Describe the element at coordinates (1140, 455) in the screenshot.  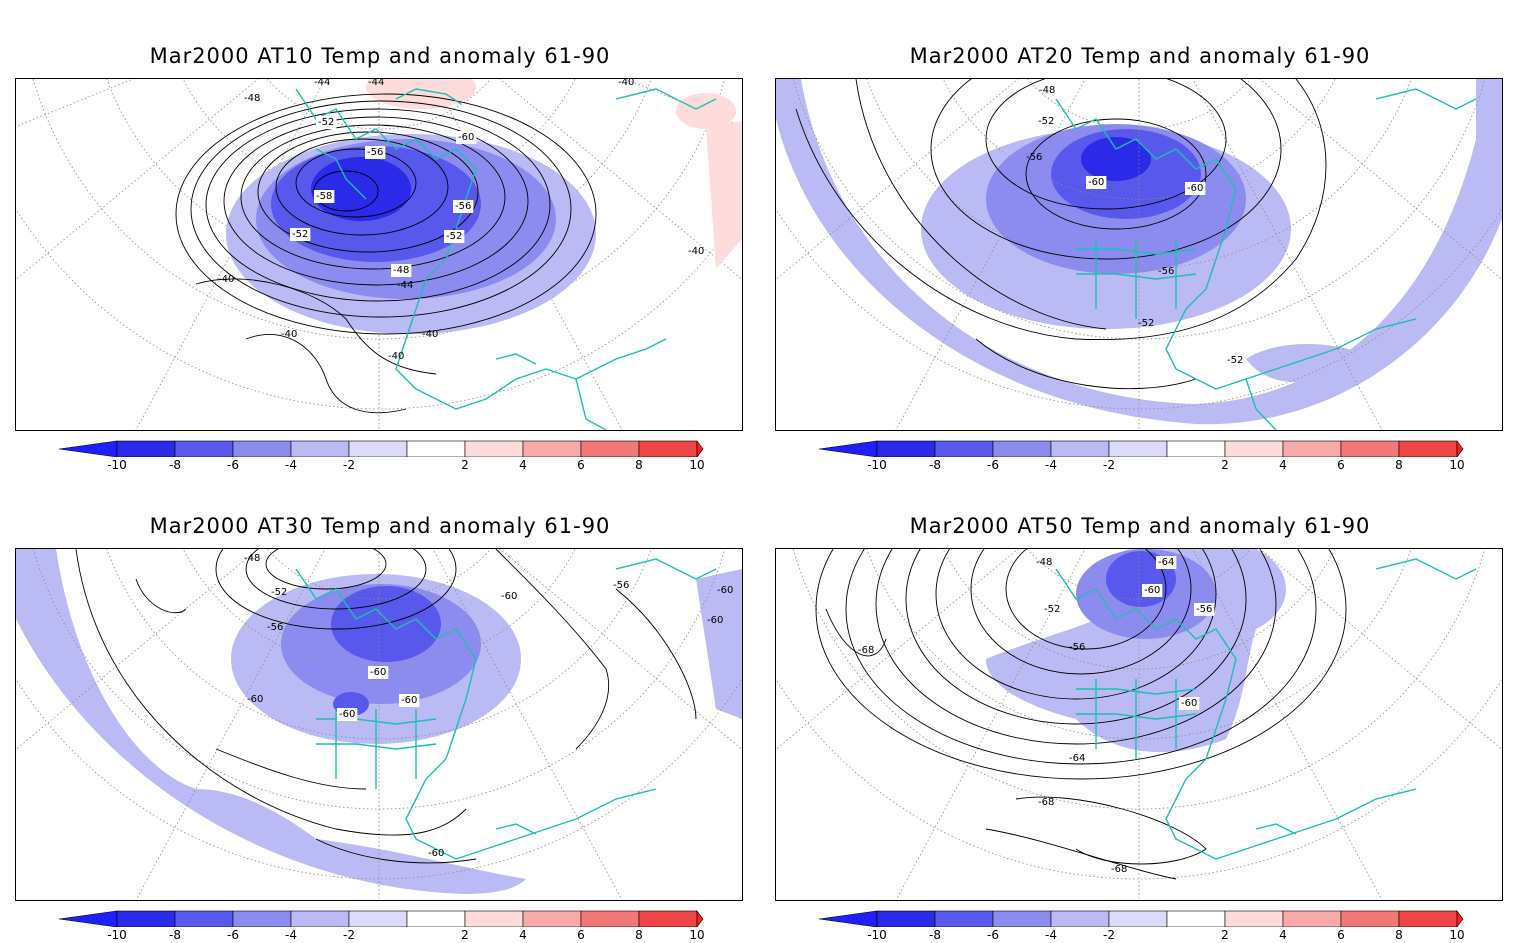
I see `colorbar: -10 -8 -6 -4 -2 2 4 6 8 10` at that location.